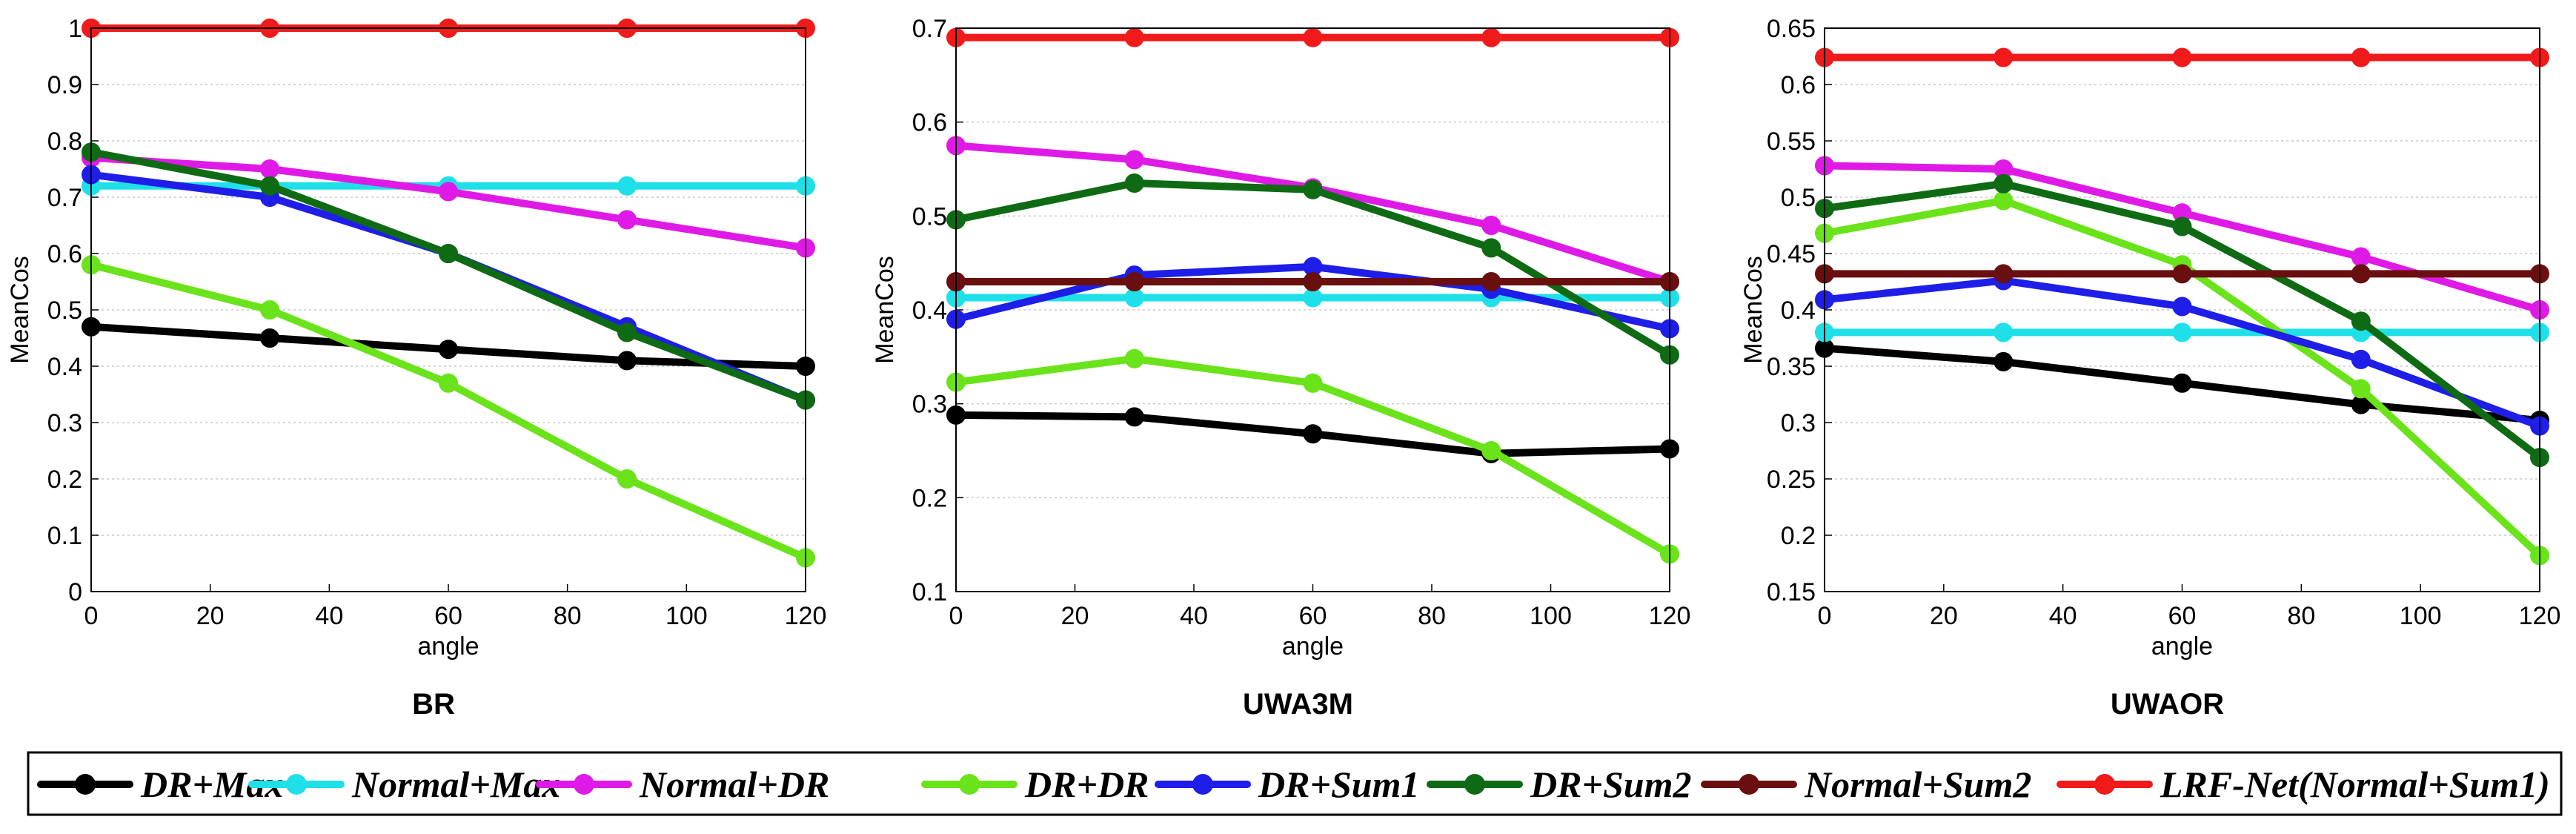 The image size is (2576, 834). I want to click on legend-item-lrf-net-normal-sum1: LRF-Net(Normal+Sum1), so click(2303, 784).